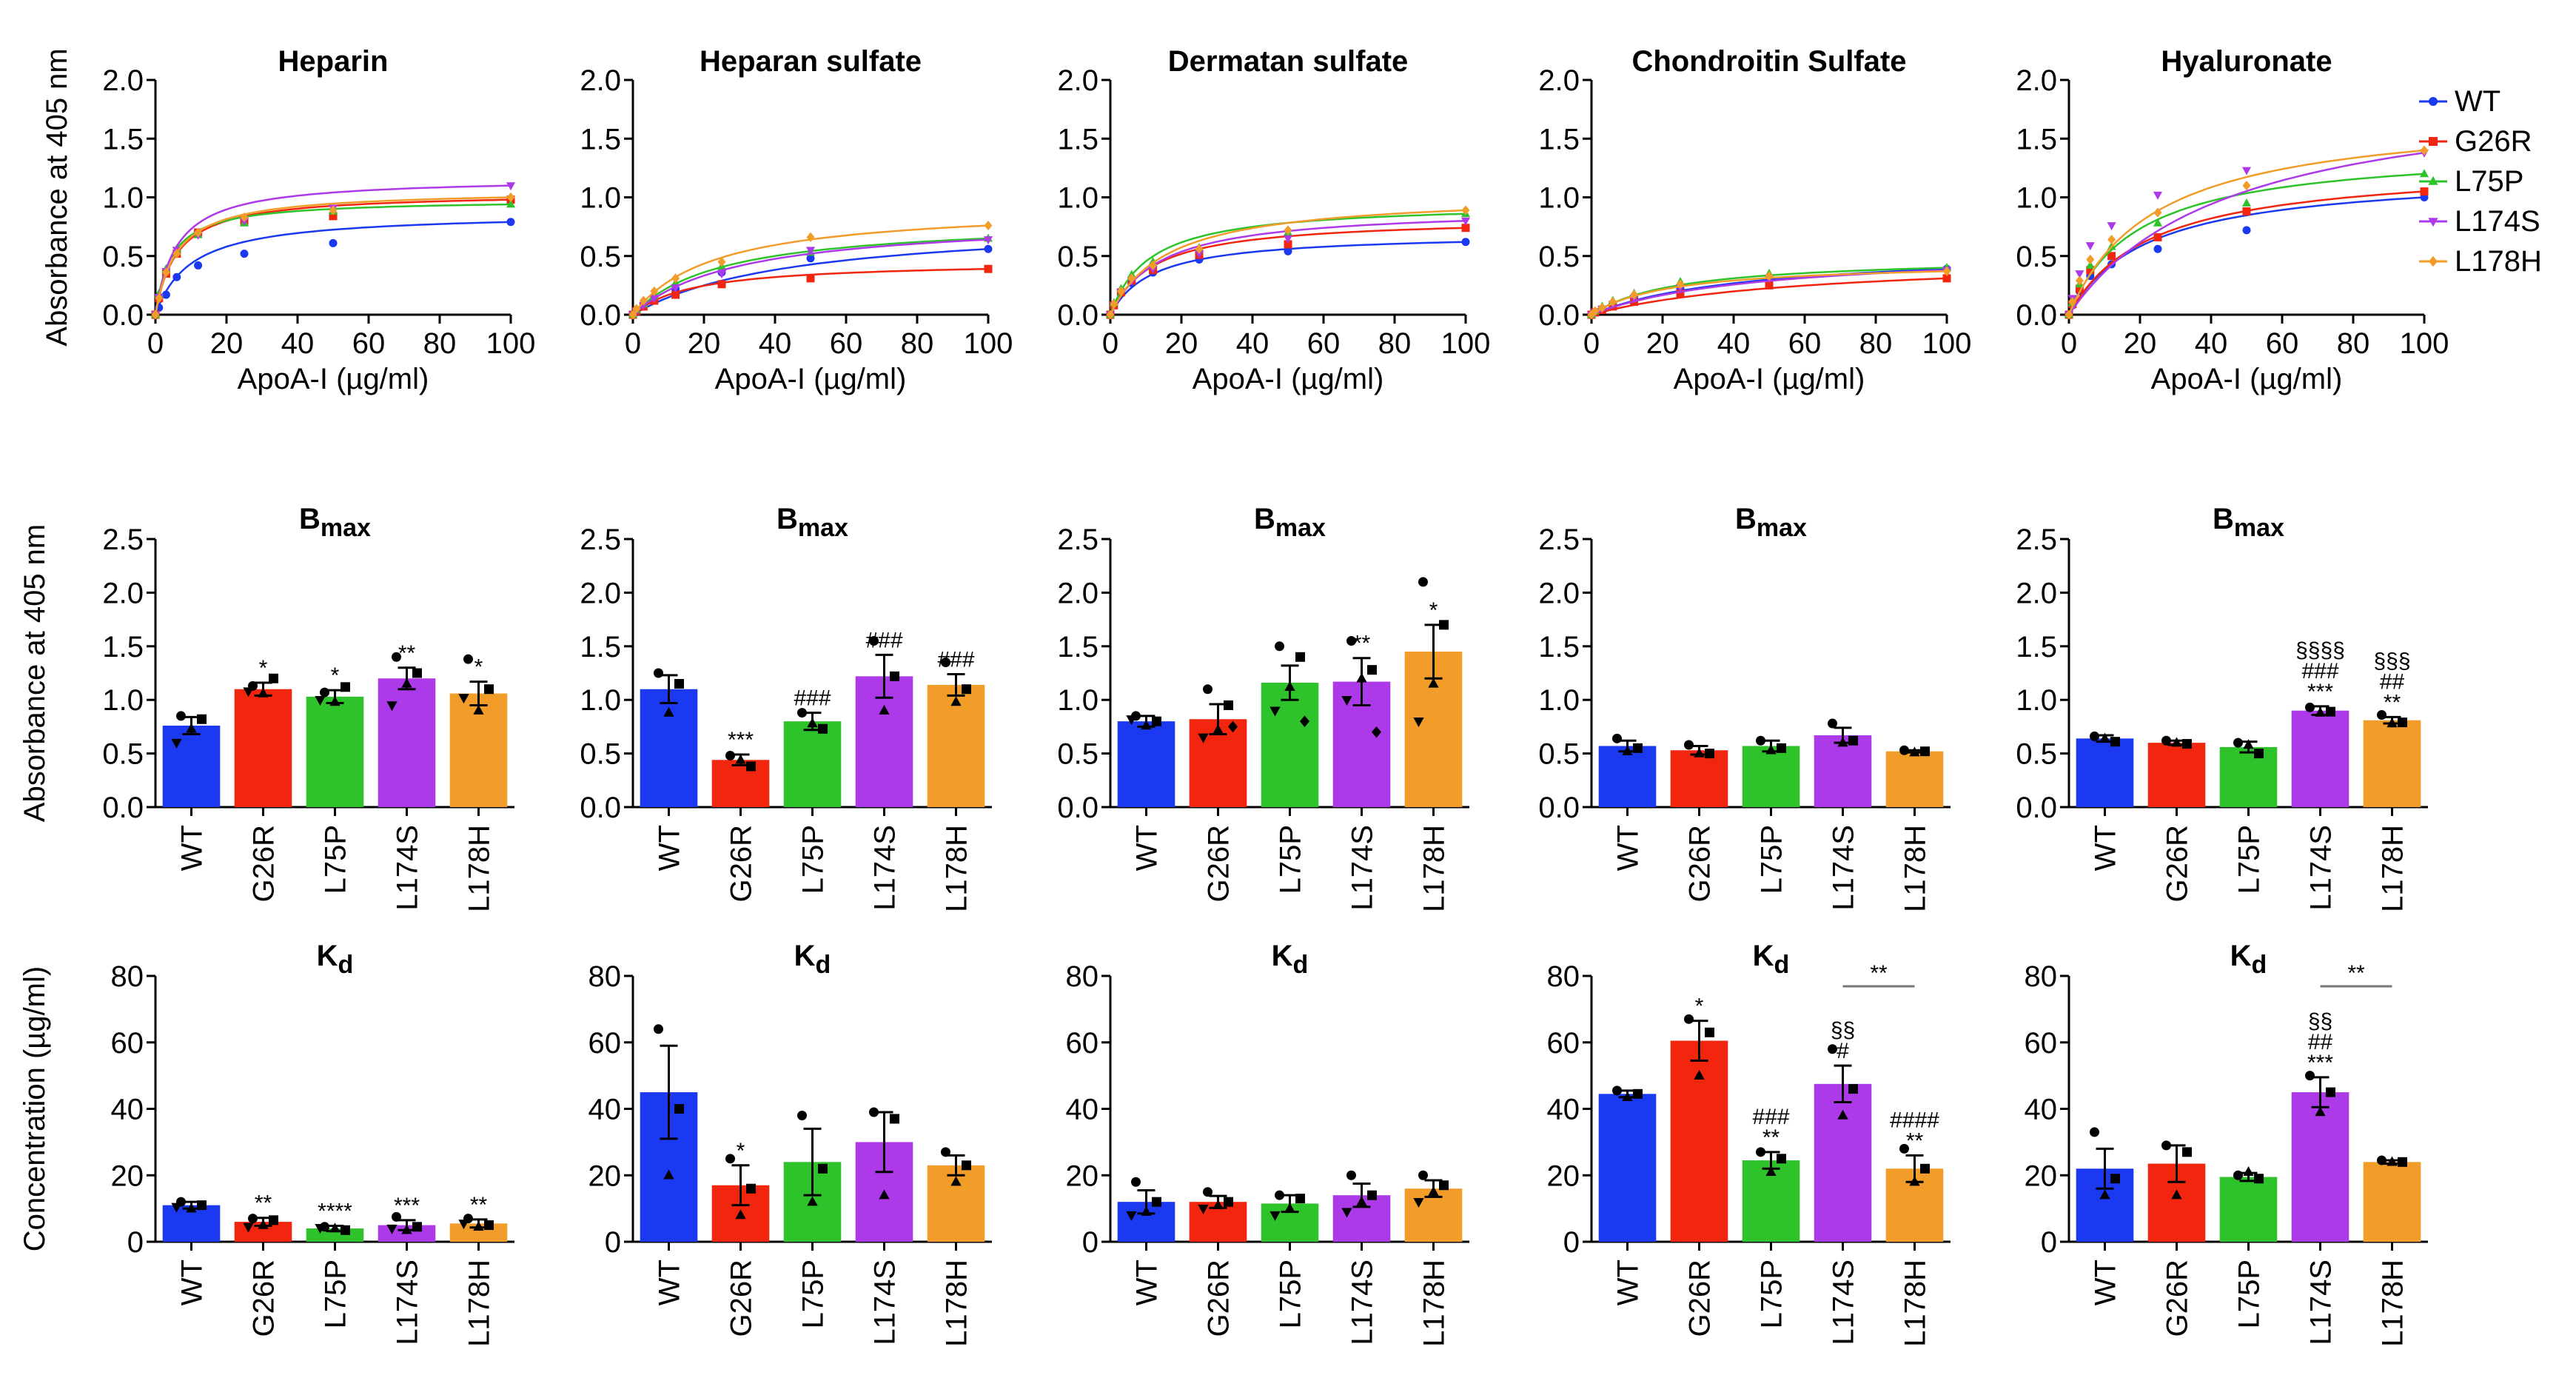  What do you see at coordinates (127, 976) in the screenshot?
I see `y-tick-label: 80` at bounding box center [127, 976].